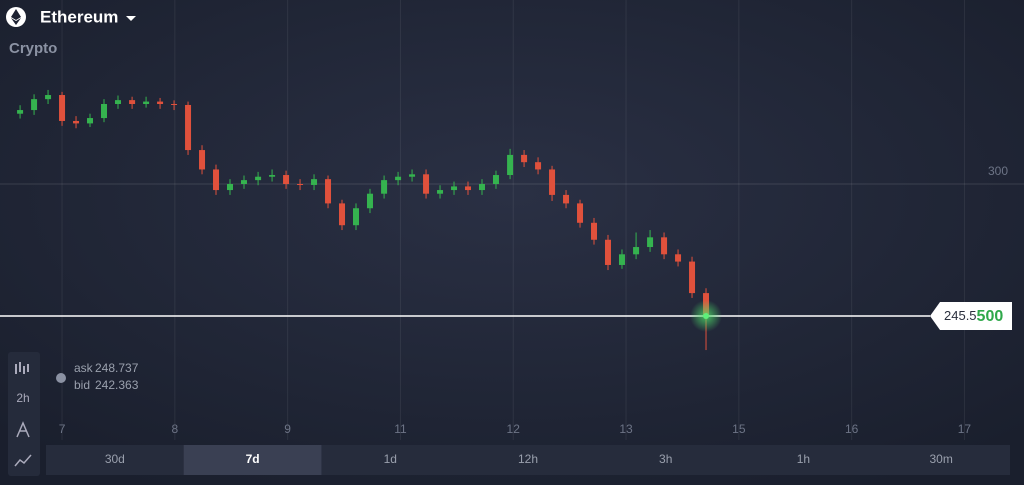  What do you see at coordinates (84, 368) in the screenshot?
I see `ask-label: ask` at bounding box center [84, 368].